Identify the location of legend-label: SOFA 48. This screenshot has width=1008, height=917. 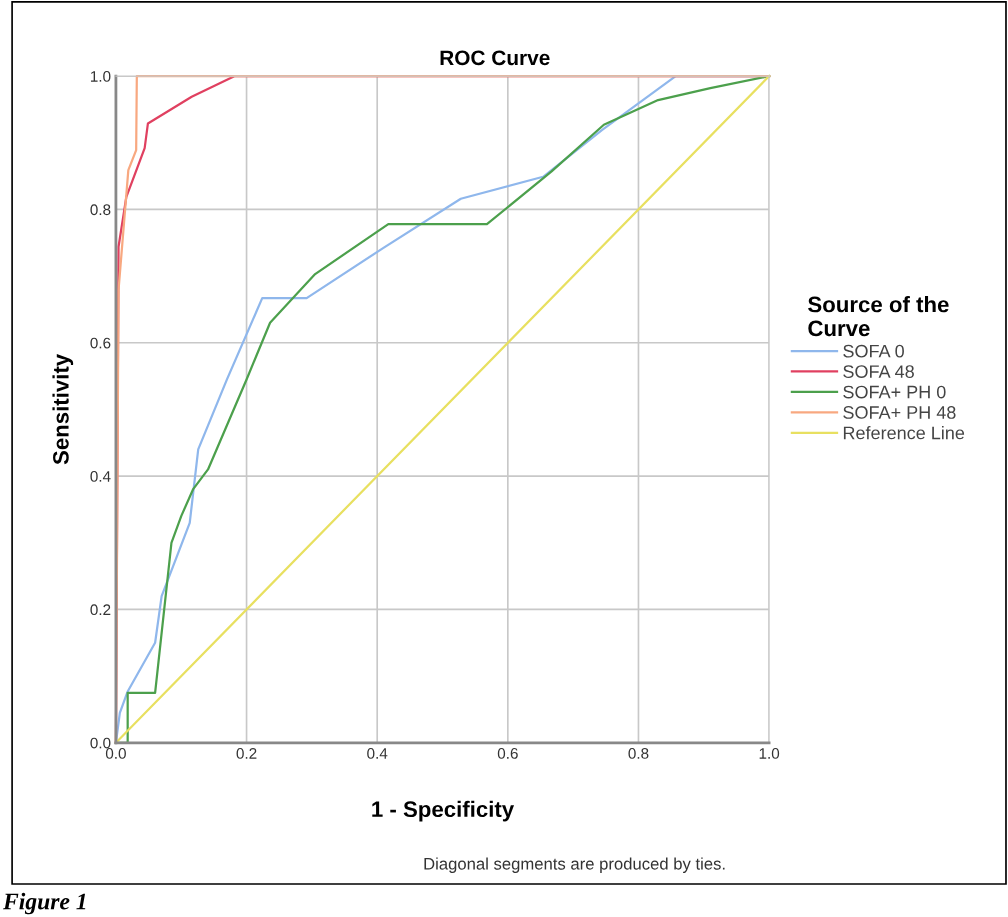
(878, 371).